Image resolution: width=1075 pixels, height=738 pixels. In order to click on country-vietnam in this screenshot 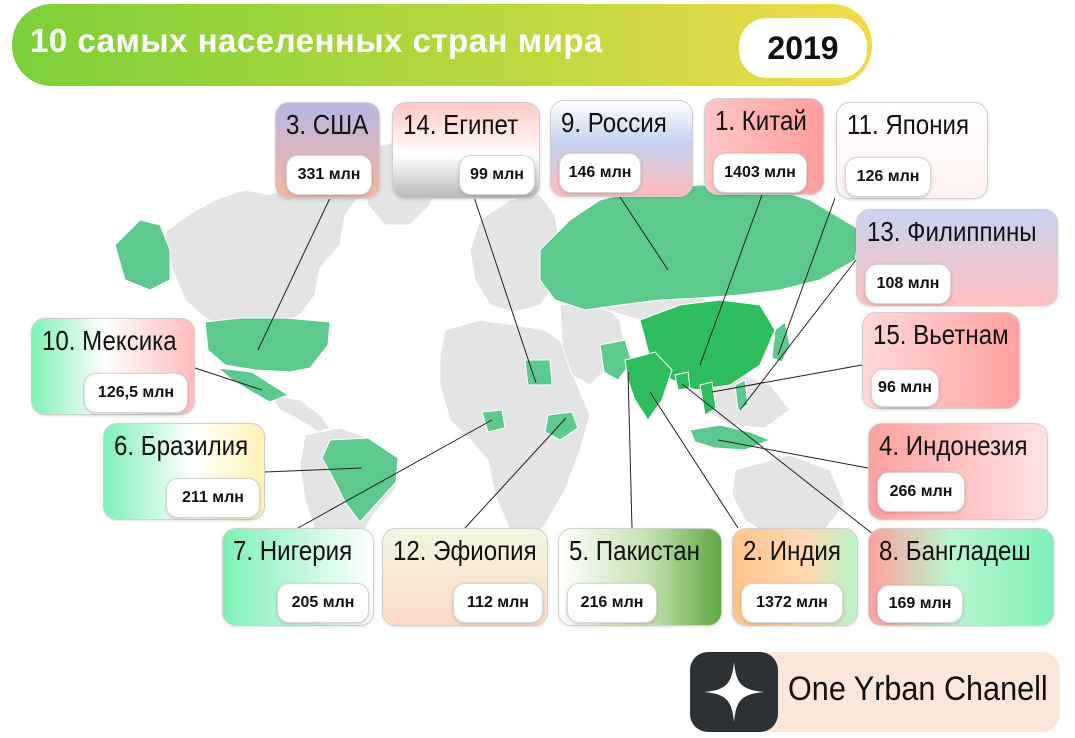, I will do `click(708, 398)`.